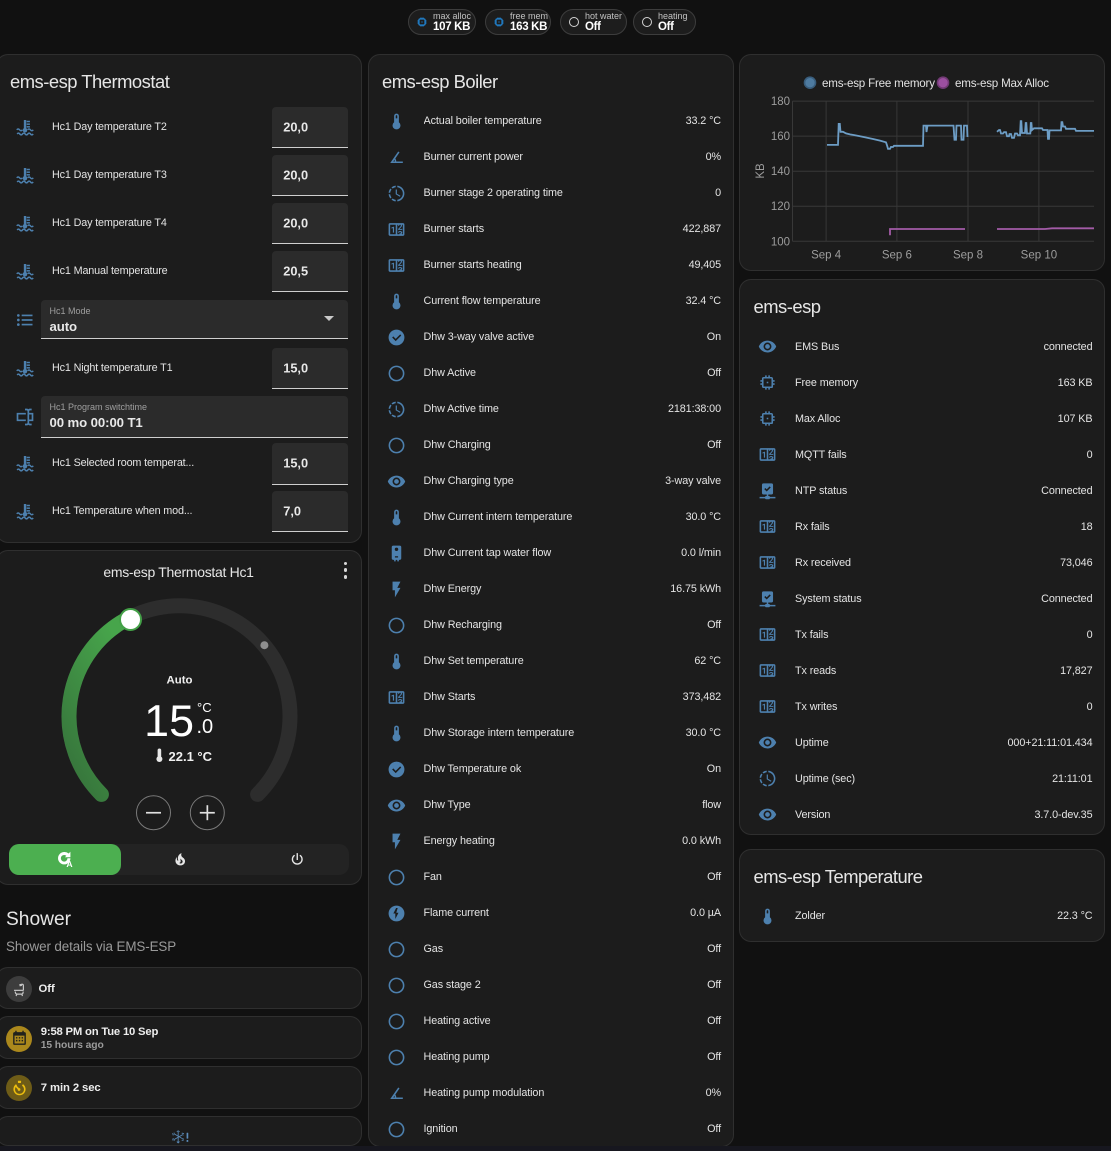 The image size is (1111, 1151). What do you see at coordinates (780, 102) in the screenshot?
I see `svg-text: 180` at bounding box center [780, 102].